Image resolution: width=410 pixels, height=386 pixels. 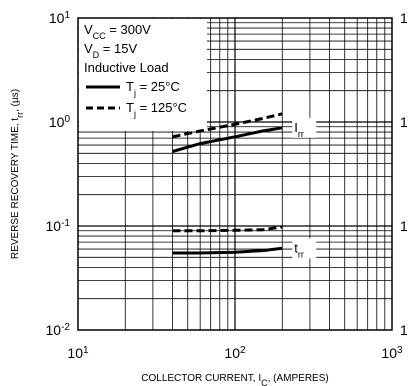 What do you see at coordinates (304, 188) in the screenshot?
I see `series-labels: Irr trr` at bounding box center [304, 188].